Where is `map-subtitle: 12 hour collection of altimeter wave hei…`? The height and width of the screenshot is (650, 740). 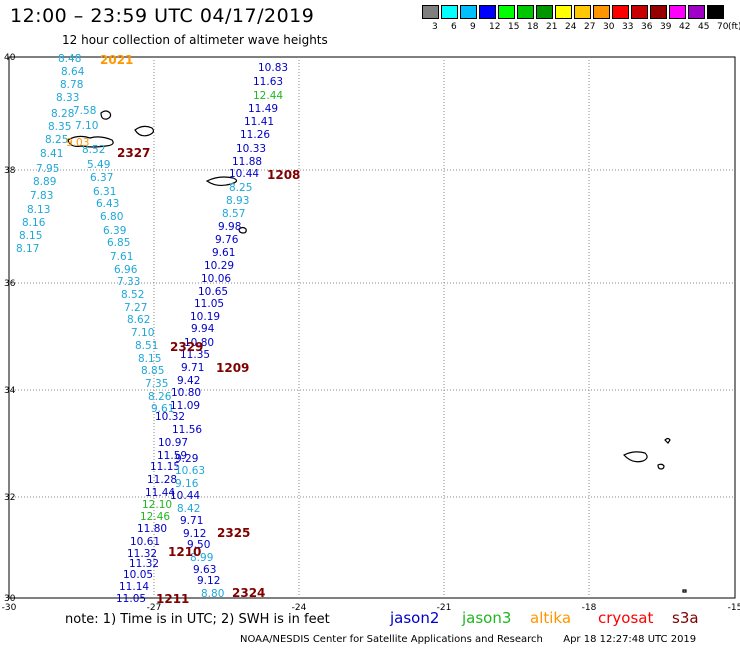 map-subtitle: 12 hour collection of altimeter wave hei… is located at coordinates (195, 40).